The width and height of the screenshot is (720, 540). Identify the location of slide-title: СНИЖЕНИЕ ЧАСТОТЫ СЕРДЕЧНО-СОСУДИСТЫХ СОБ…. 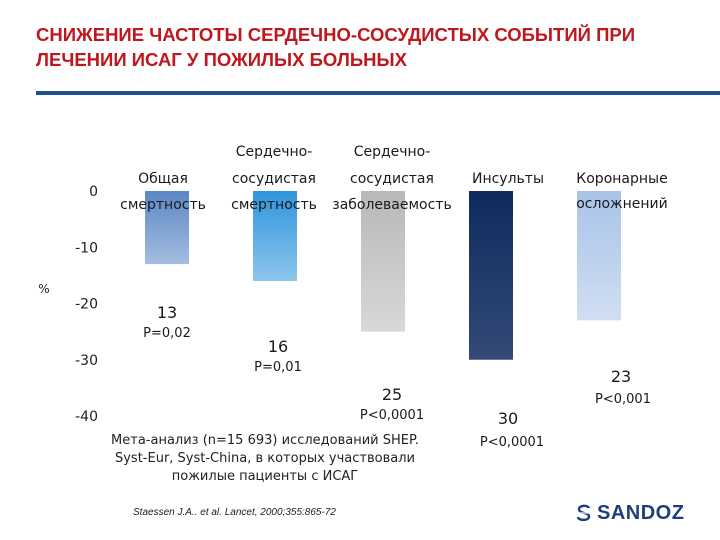
(336, 47).